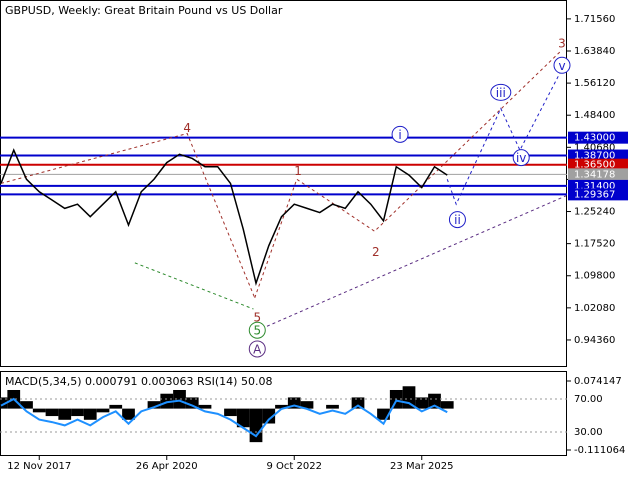  I want to click on x-tick-label: 23 Mar 2025, so click(421, 466).